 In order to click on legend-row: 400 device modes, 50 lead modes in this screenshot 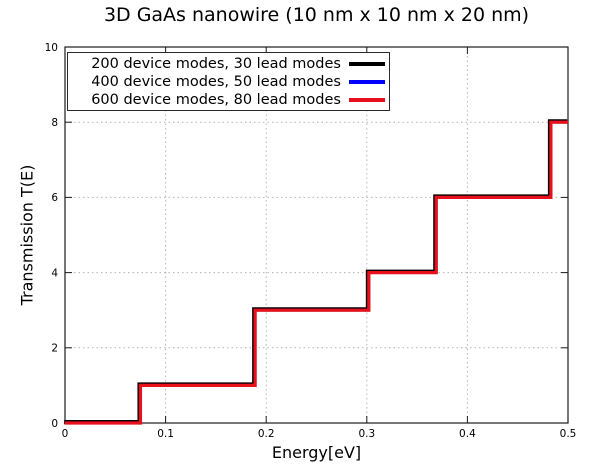, I will do `click(226, 82)`.